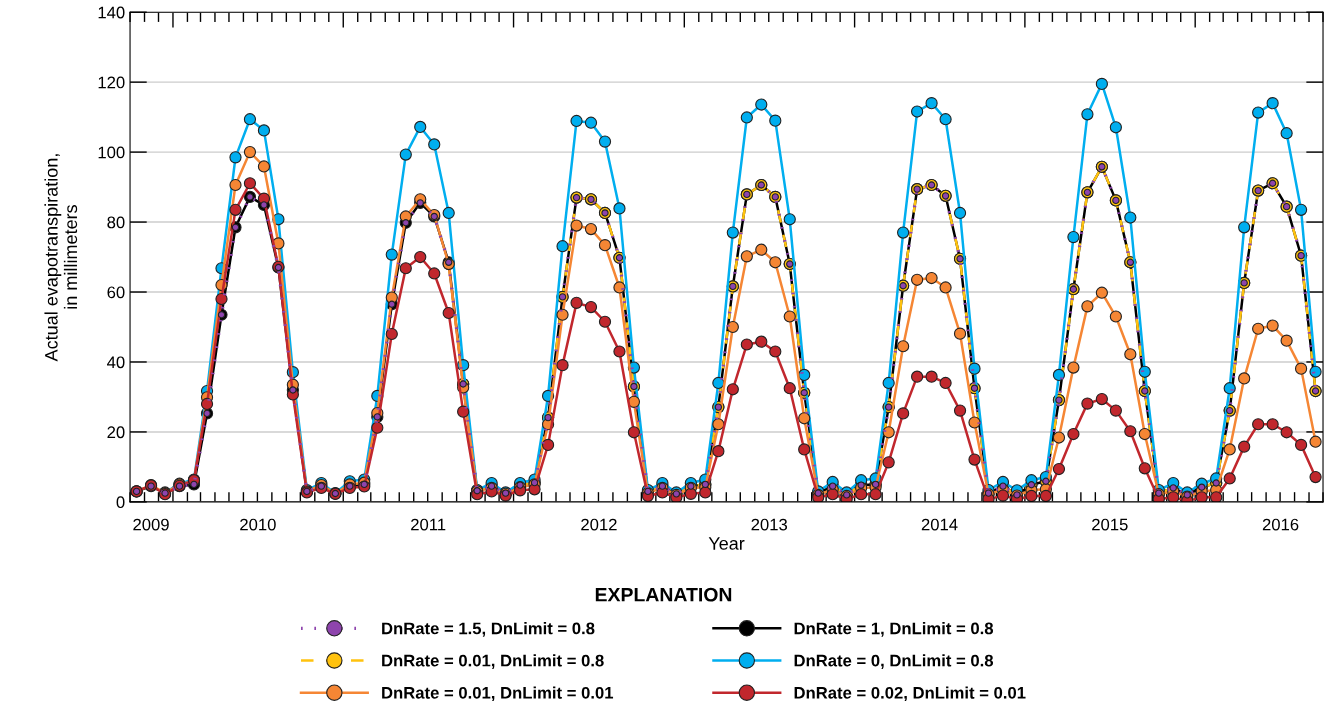  I want to click on y-tick-label: 120, so click(111, 82).